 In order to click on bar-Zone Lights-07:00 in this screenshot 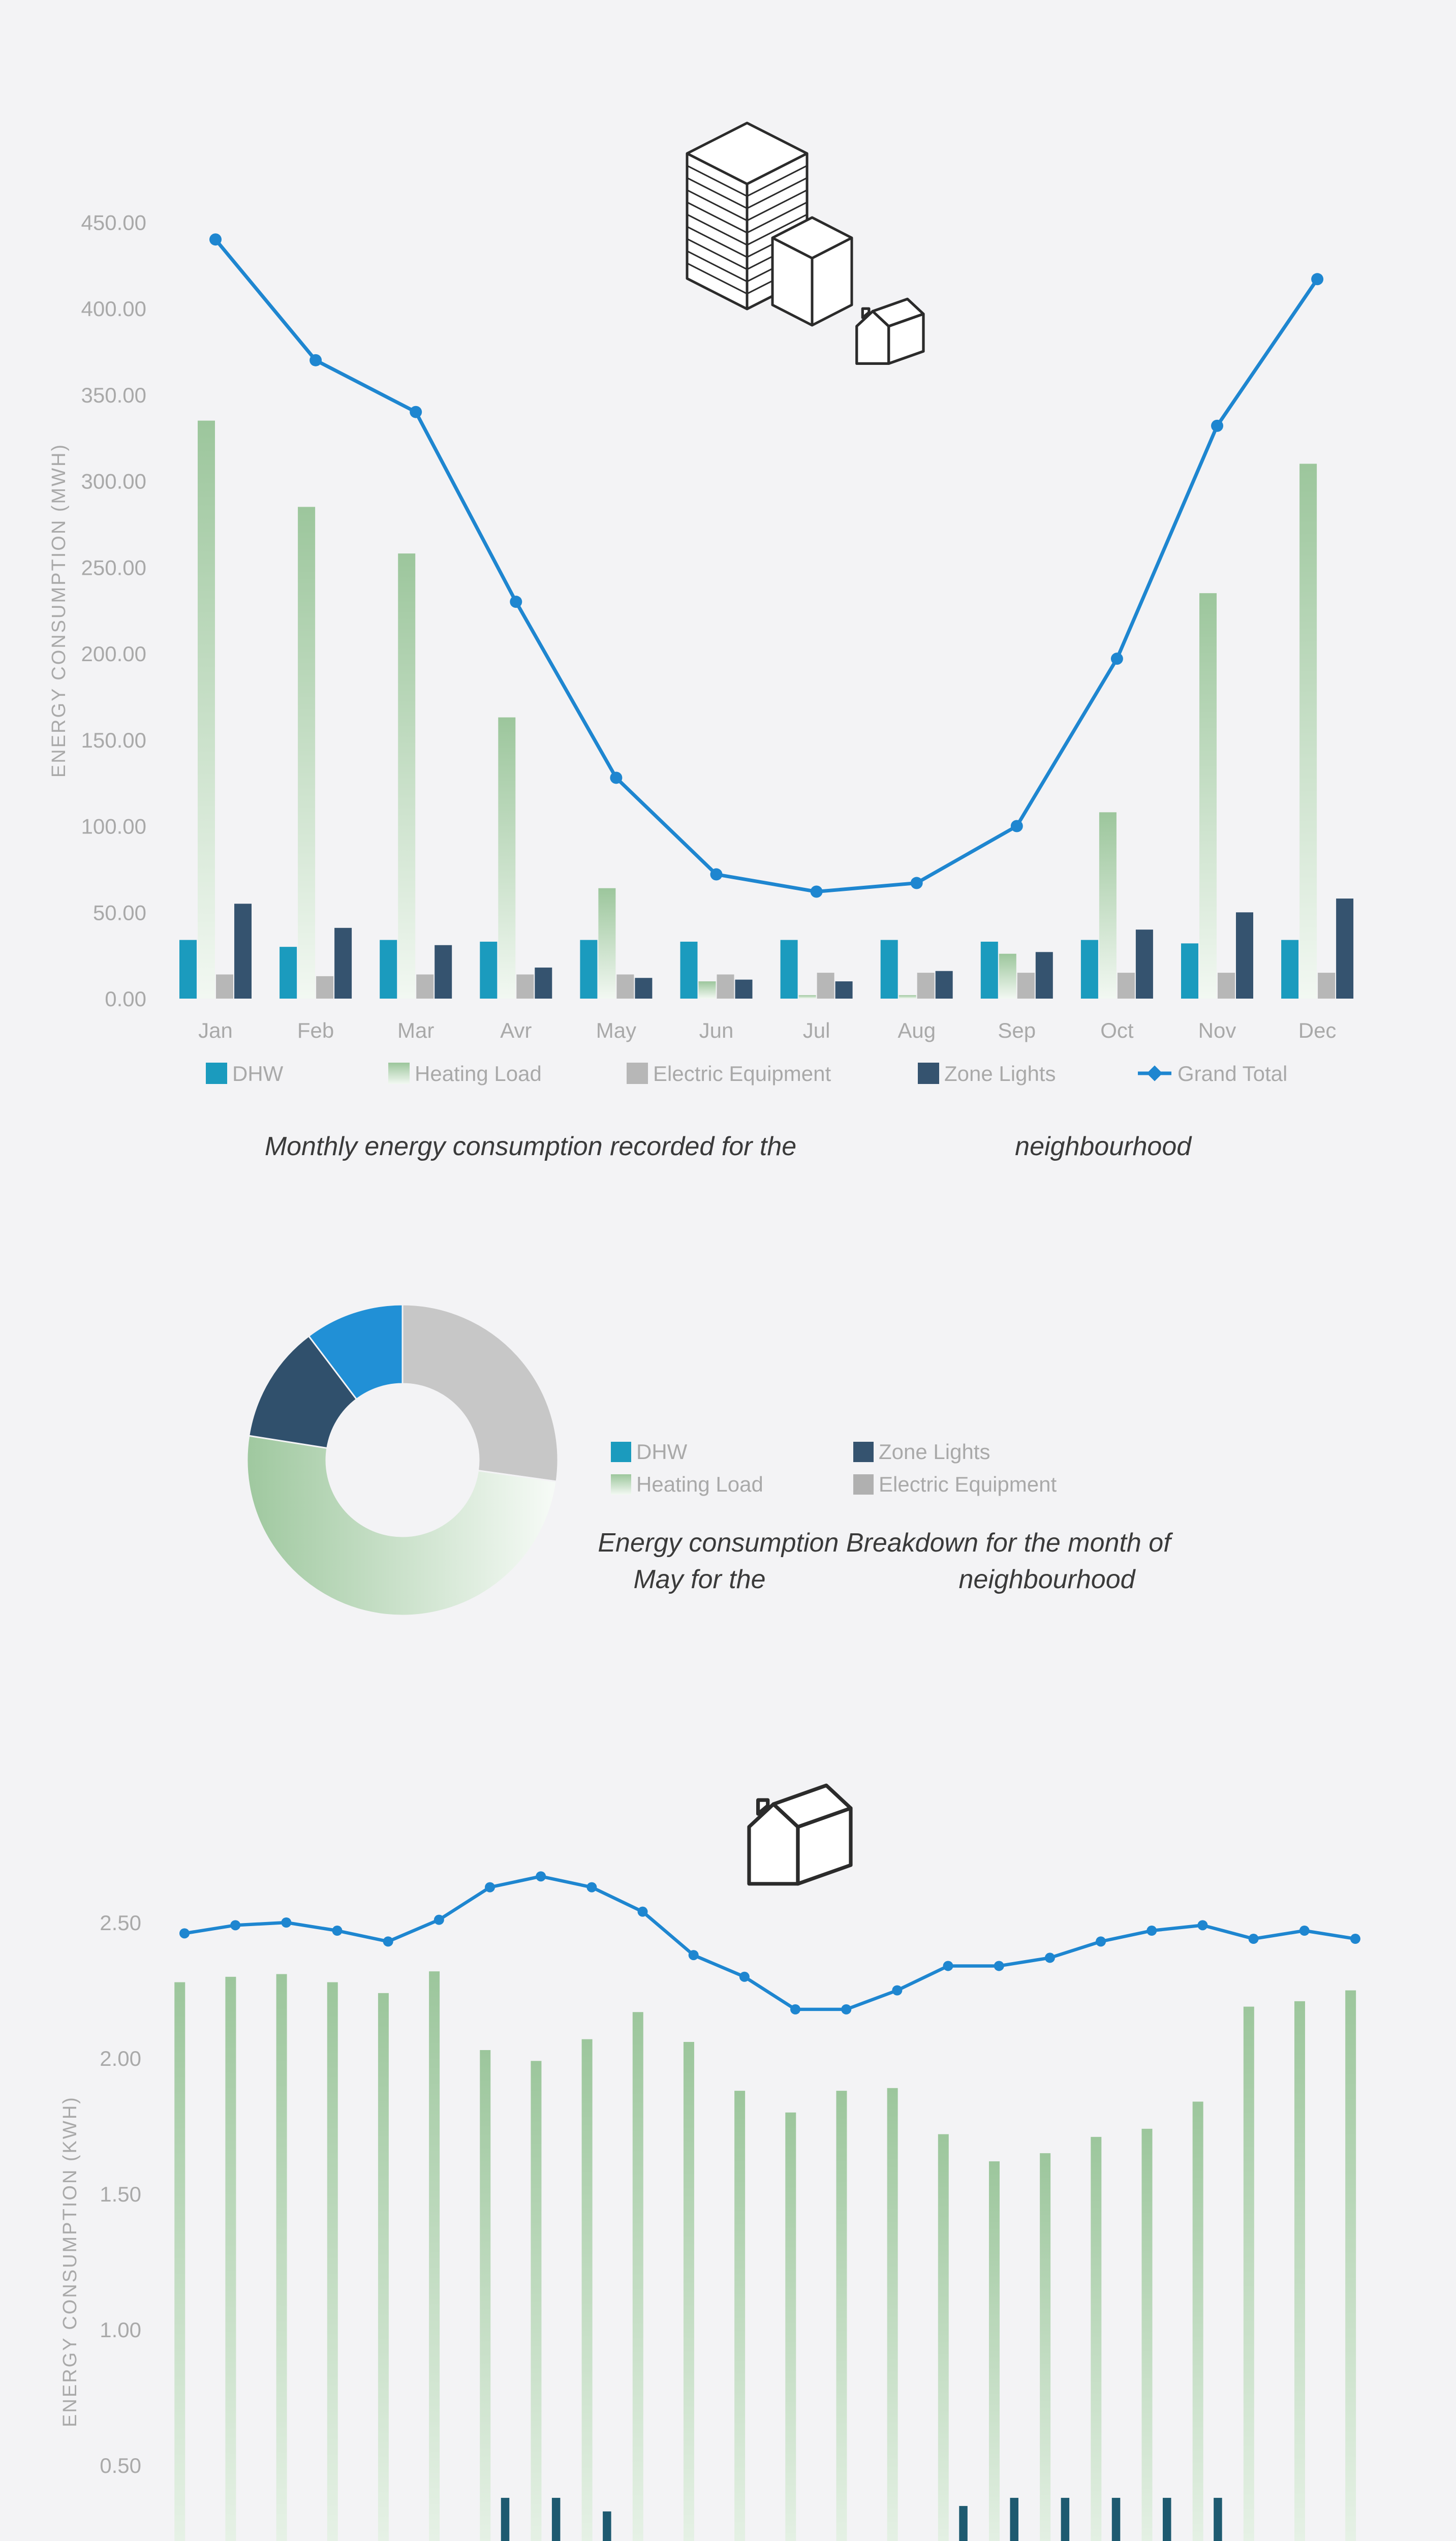, I will do `click(505, 2519)`.